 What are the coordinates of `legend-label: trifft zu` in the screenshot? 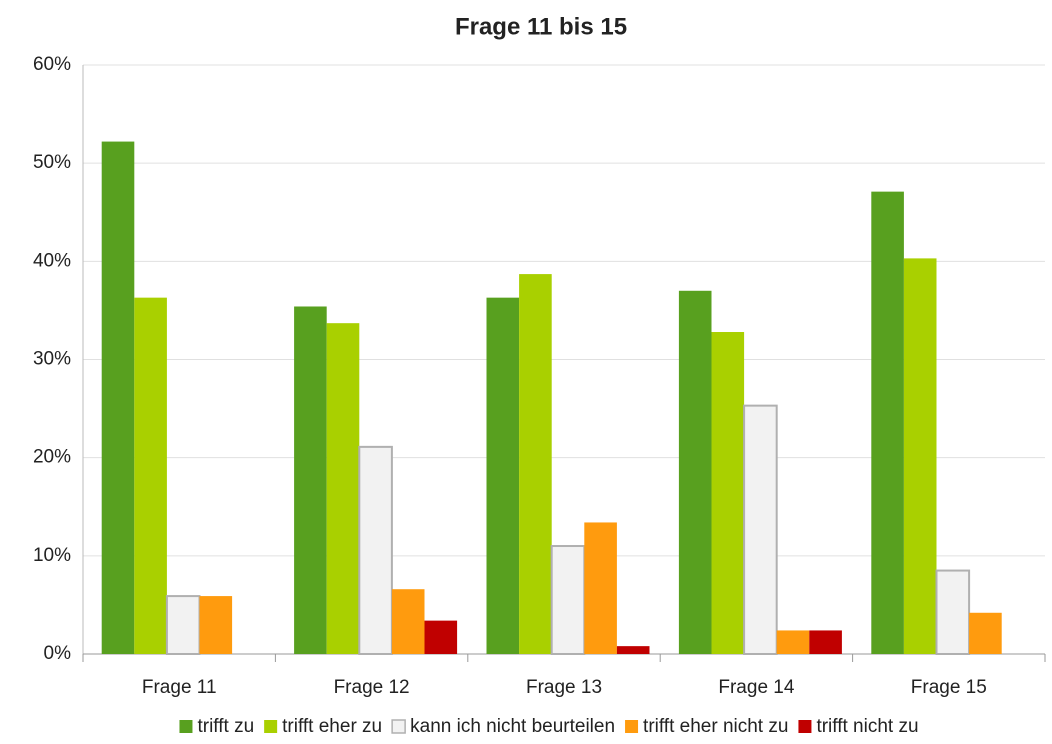 It's located at (225, 726).